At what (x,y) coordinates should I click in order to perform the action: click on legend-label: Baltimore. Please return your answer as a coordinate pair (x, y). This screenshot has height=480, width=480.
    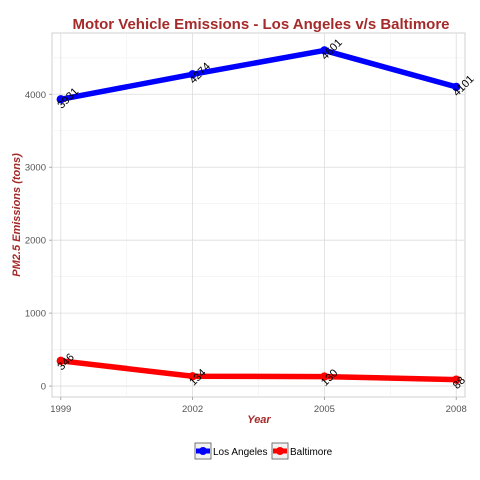
    Looking at the image, I should click on (311, 452).